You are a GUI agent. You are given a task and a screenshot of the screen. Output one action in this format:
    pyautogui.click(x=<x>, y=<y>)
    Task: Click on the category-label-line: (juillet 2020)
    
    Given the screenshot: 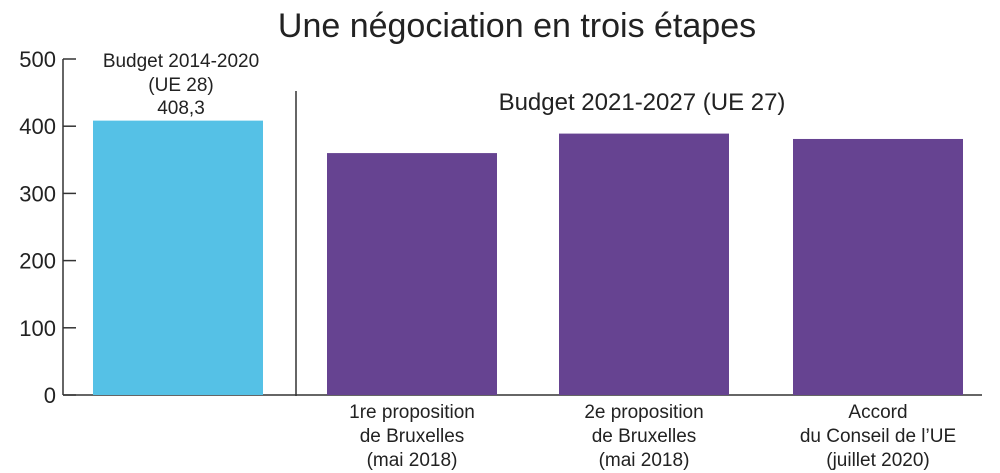 What is the action you would take?
    pyautogui.click(x=878, y=460)
    